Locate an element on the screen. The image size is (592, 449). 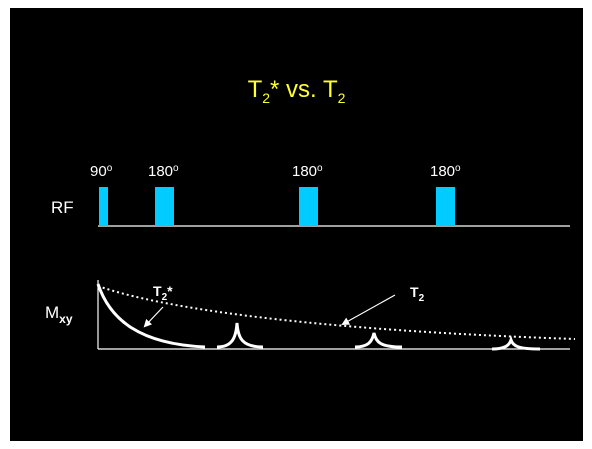
t2star-label: T2* is located at coordinates (163, 293).